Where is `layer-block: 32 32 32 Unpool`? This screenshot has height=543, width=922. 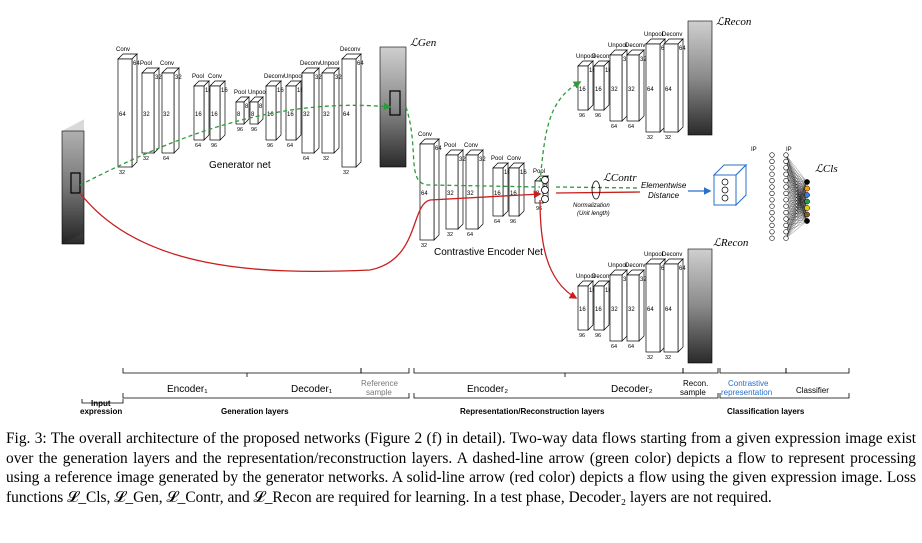 layer-block: 32 32 32 Unpool is located at coordinates (331, 111).